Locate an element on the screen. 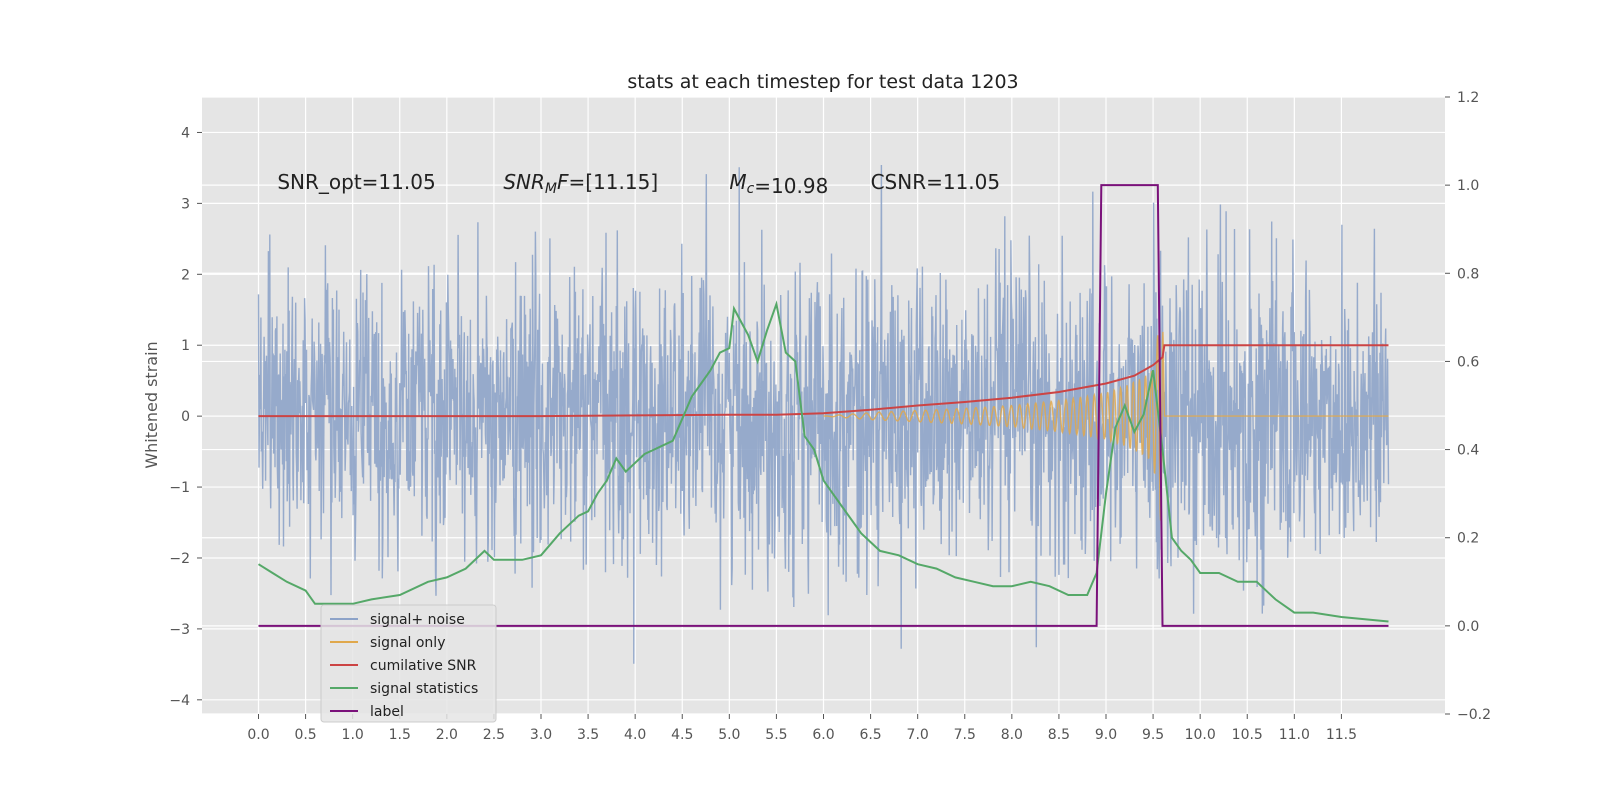 The height and width of the screenshot is (800, 1600). y-tick-label-0: −4 is located at coordinates (179, 701).